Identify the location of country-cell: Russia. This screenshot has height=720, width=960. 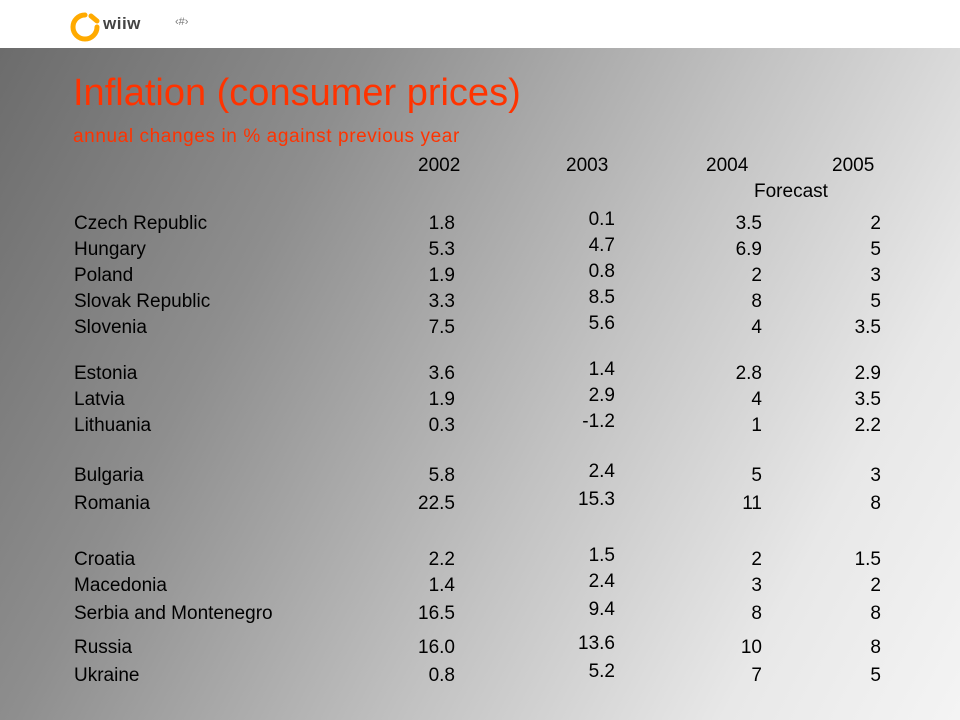
(103, 647).